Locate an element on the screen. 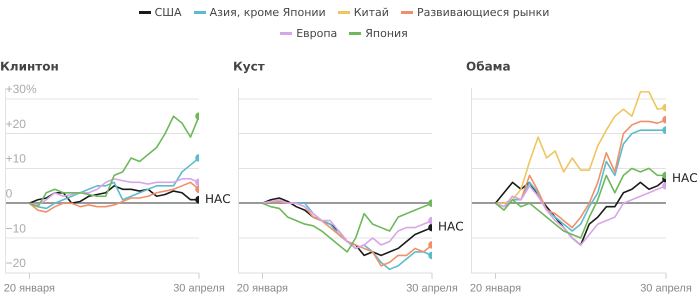  chart-title: Куст is located at coordinates (249, 66).